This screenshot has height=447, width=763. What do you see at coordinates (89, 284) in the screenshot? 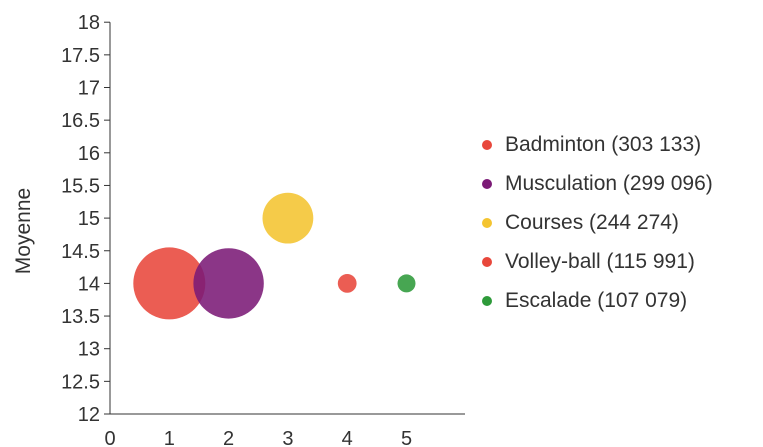
I see `y-tick-label: 14` at bounding box center [89, 284].